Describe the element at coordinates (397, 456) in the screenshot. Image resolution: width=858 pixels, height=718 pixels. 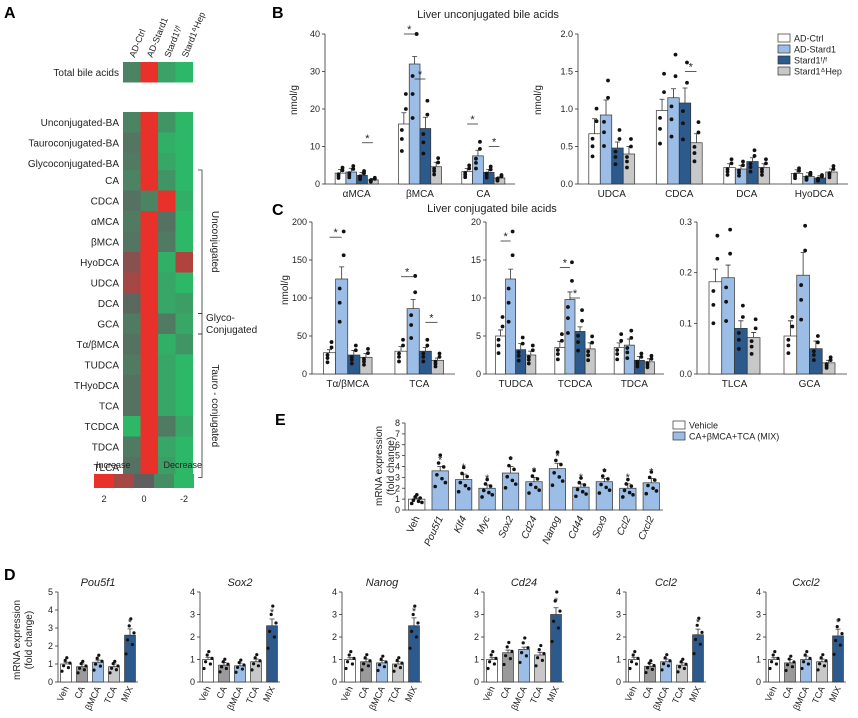
I see `y-tick-label: 5` at that location.